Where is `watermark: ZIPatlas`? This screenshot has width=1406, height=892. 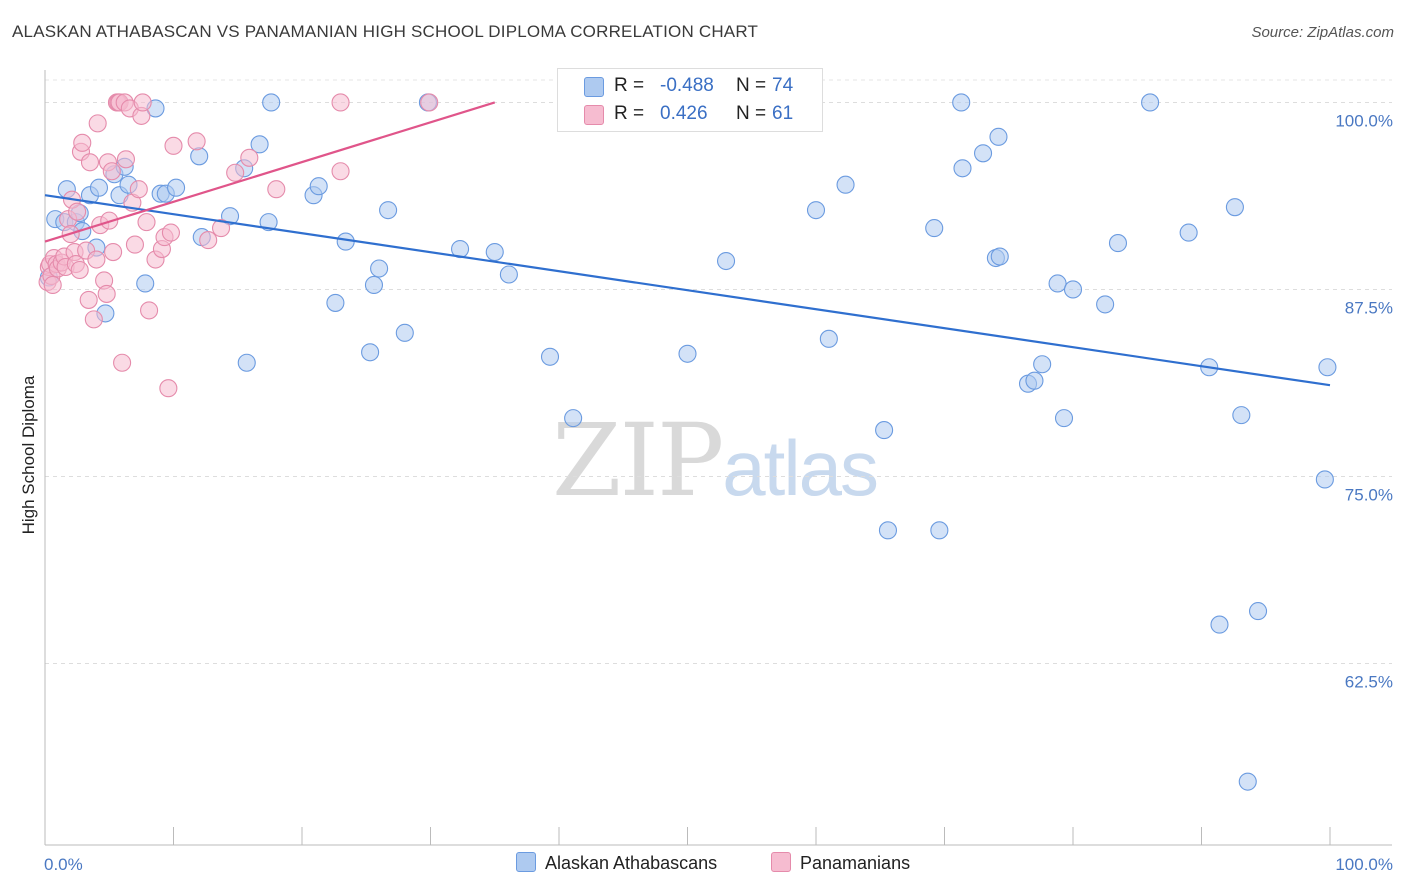
watermark: ZIPatlas is located at coordinates (715, 460).